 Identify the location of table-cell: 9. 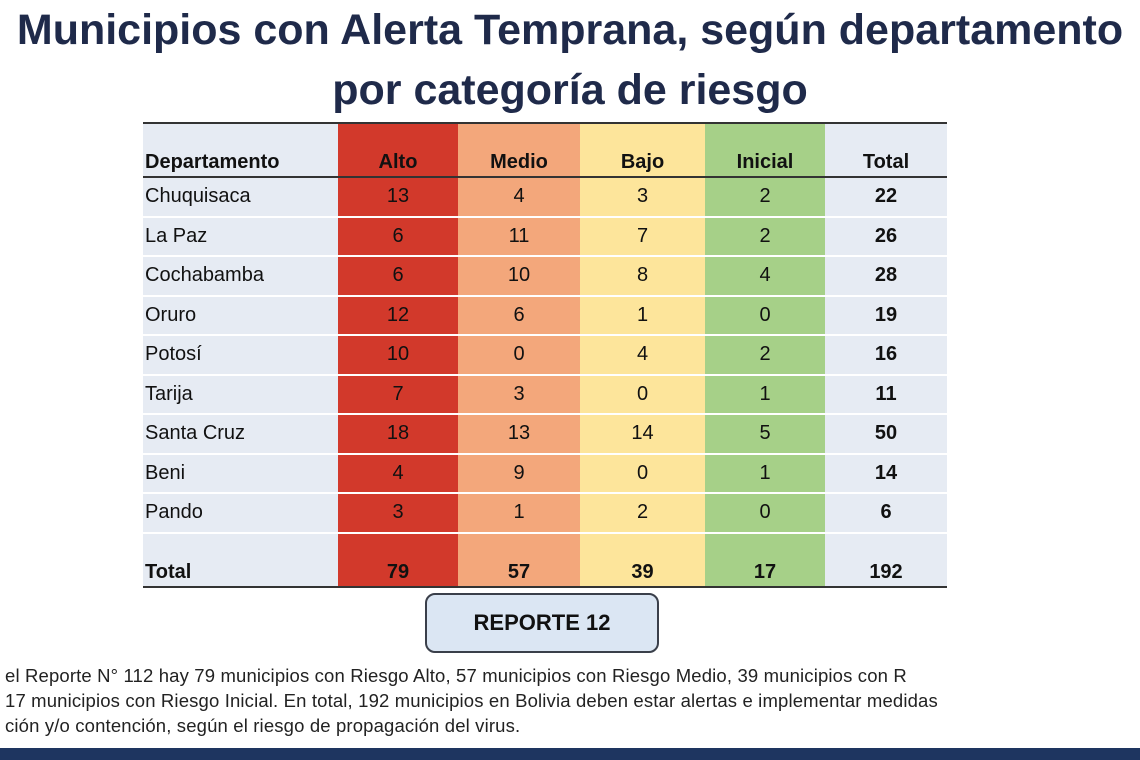
(519, 473).